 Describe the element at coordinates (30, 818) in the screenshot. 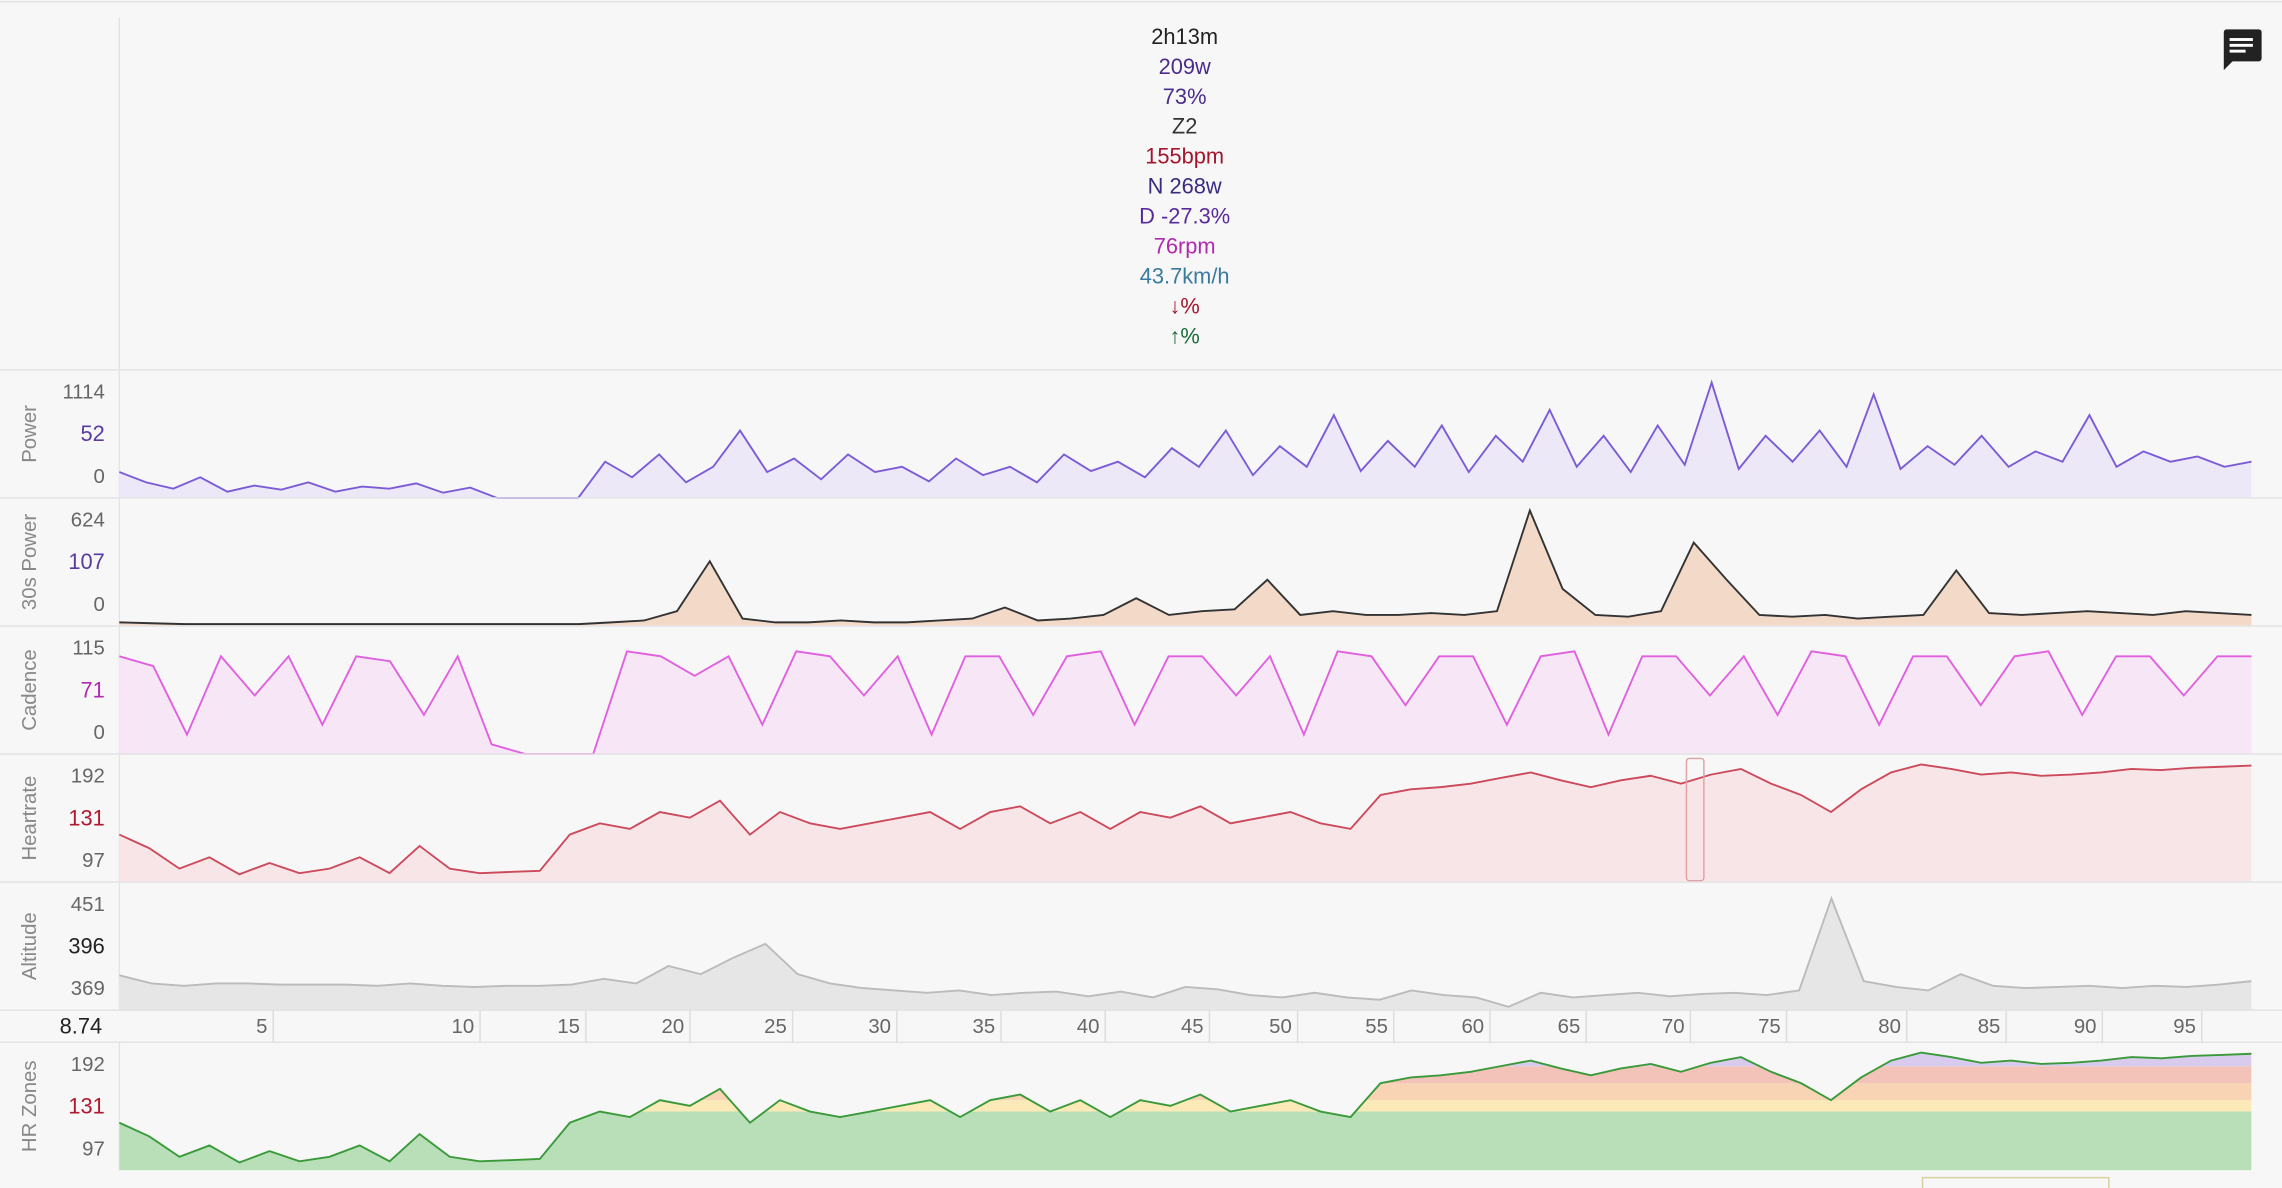

I see `panel-label: Heartrate` at that location.